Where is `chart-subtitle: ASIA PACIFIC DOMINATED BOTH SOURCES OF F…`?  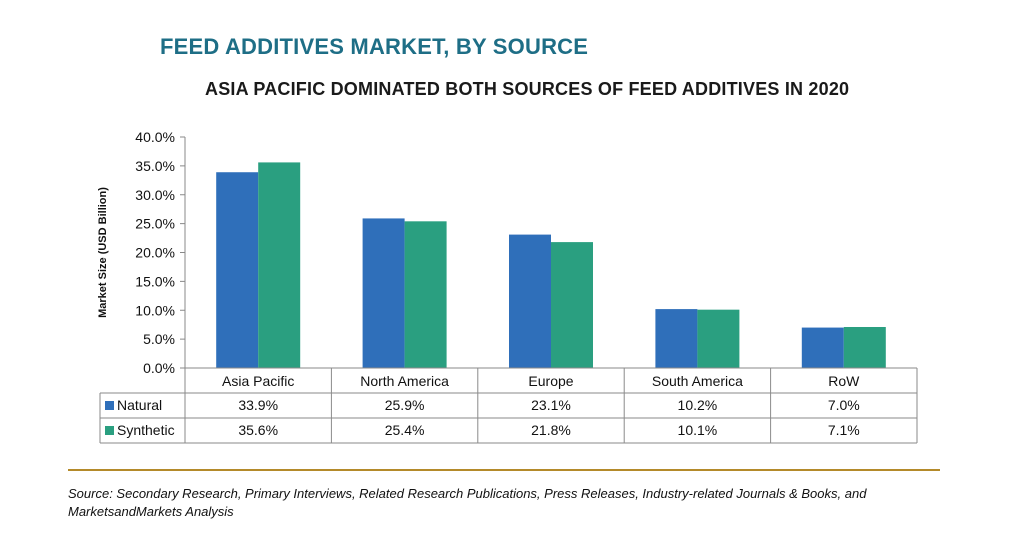 chart-subtitle: ASIA PACIFIC DOMINATED BOTH SOURCES OF F… is located at coordinates (527, 89).